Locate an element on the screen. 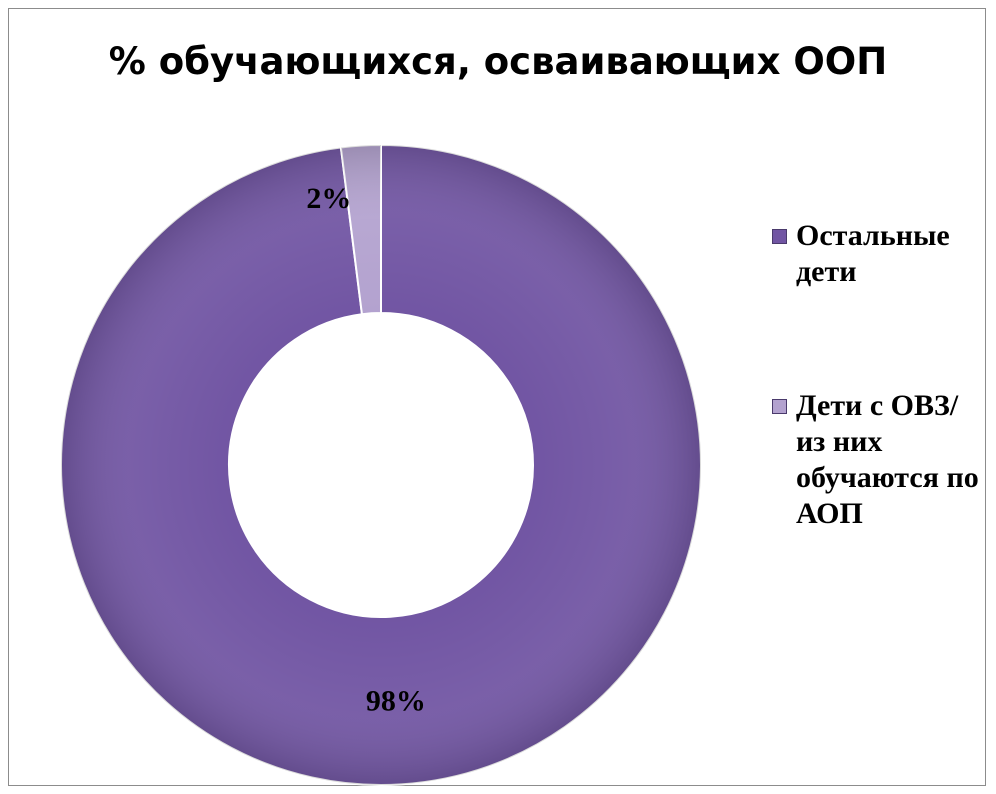 The width and height of the screenshot is (996, 794). legend-label-others: Остальные дети is located at coordinates (873, 253).